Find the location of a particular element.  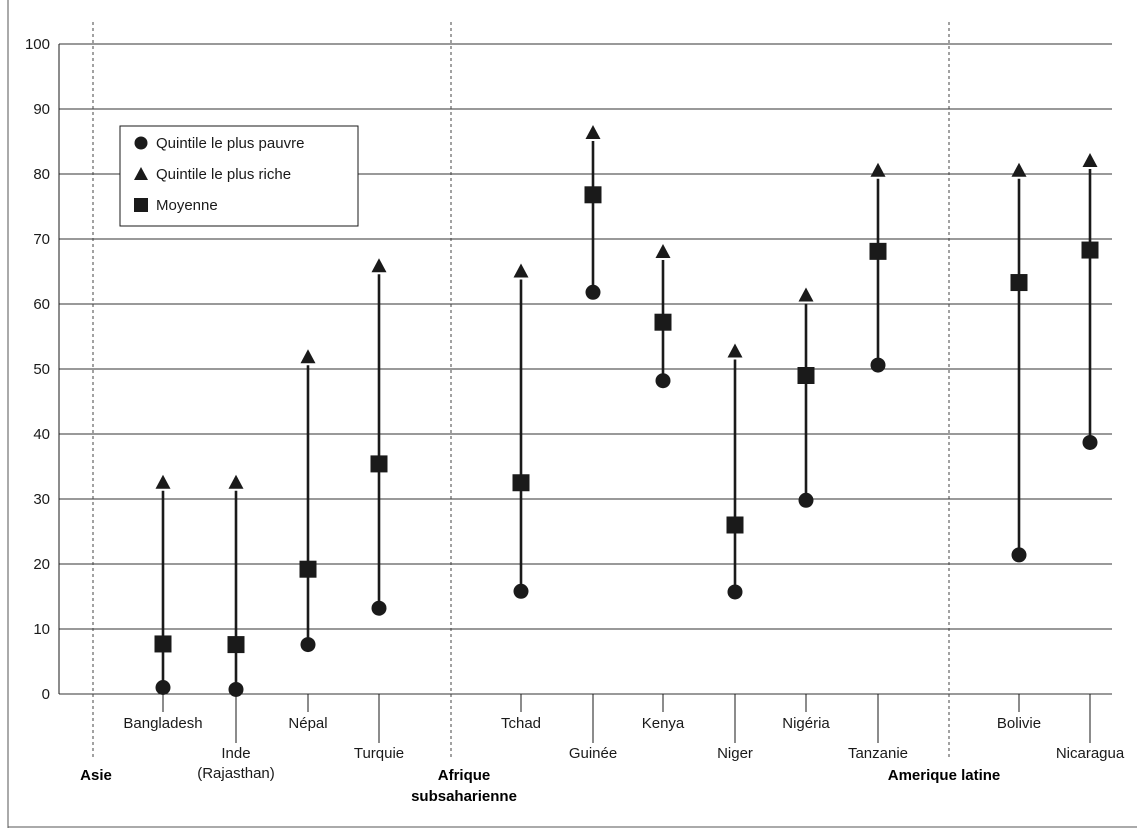

group-label: Amerique latine is located at coordinates (944, 775).